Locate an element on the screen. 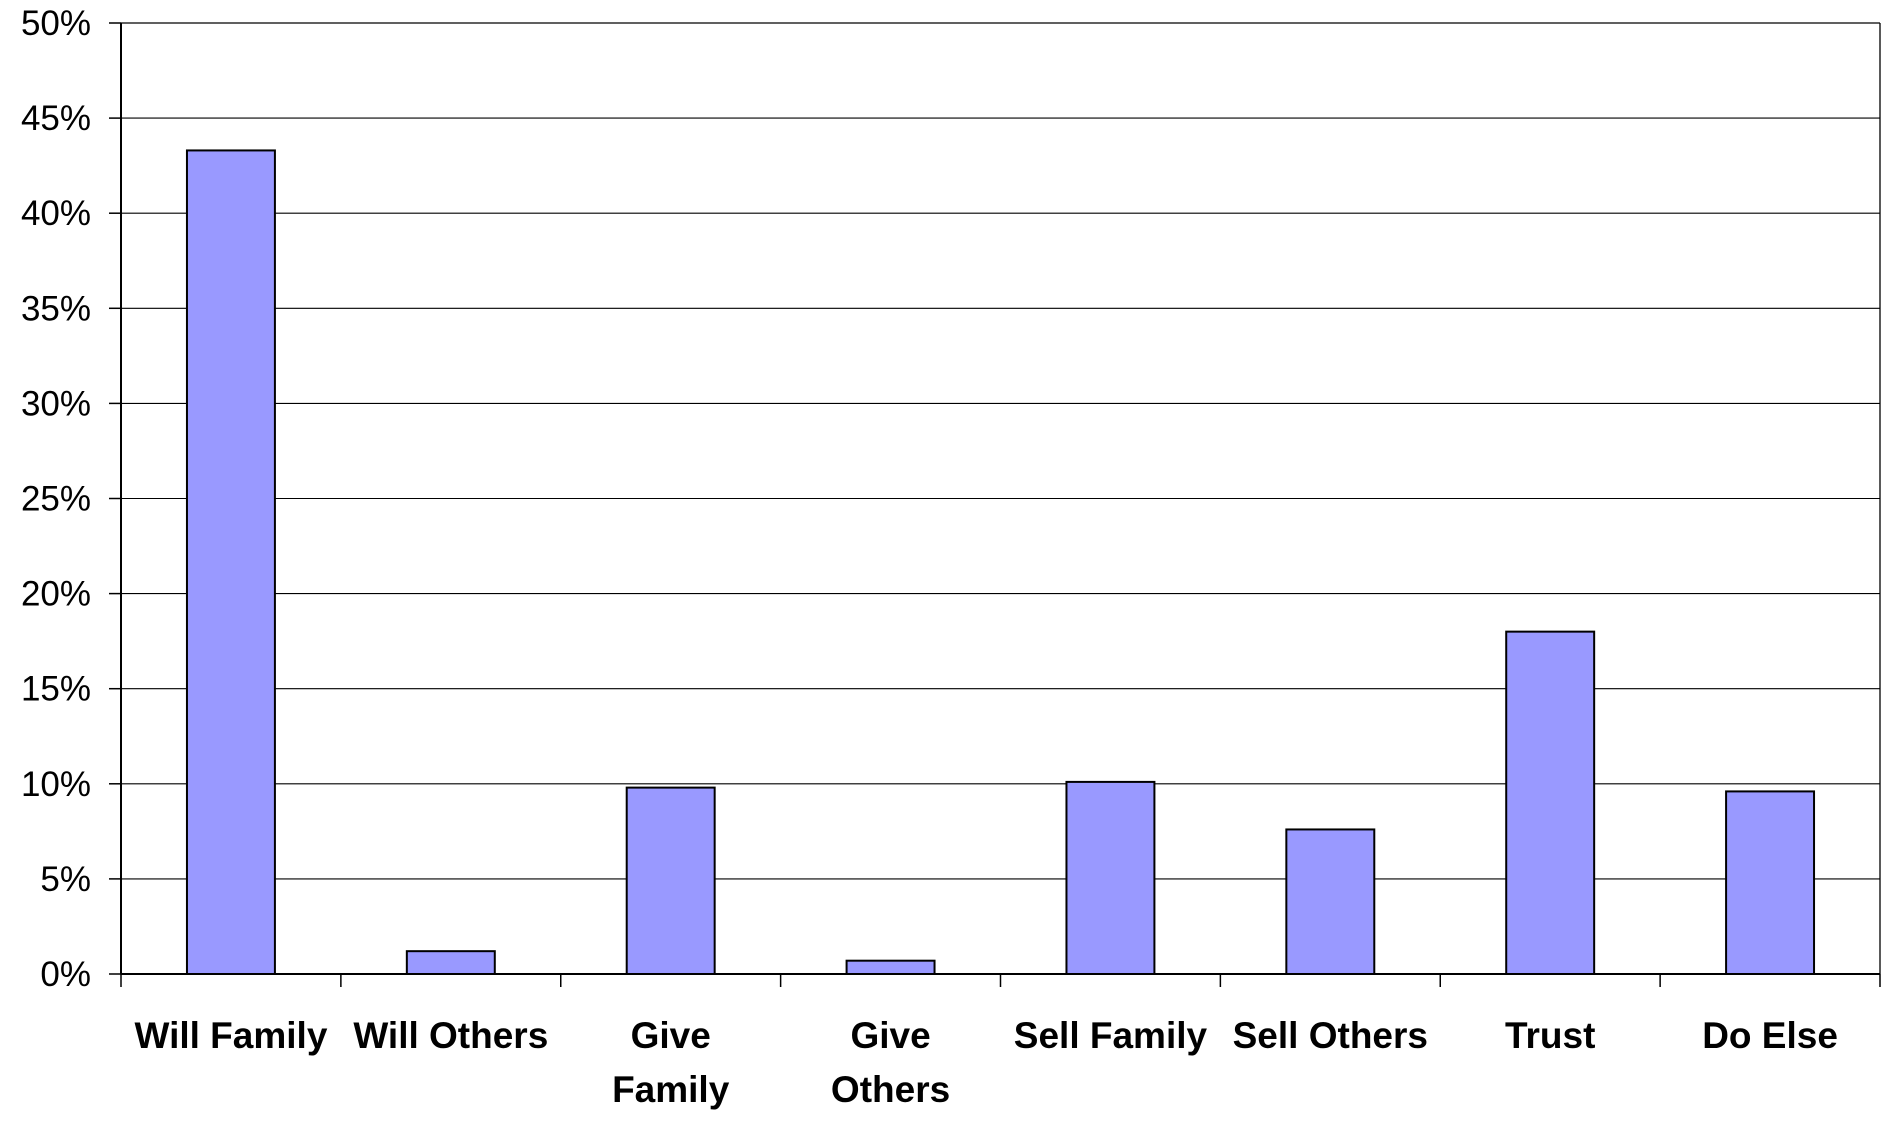  y-tick-label: 45% is located at coordinates (56, 118).